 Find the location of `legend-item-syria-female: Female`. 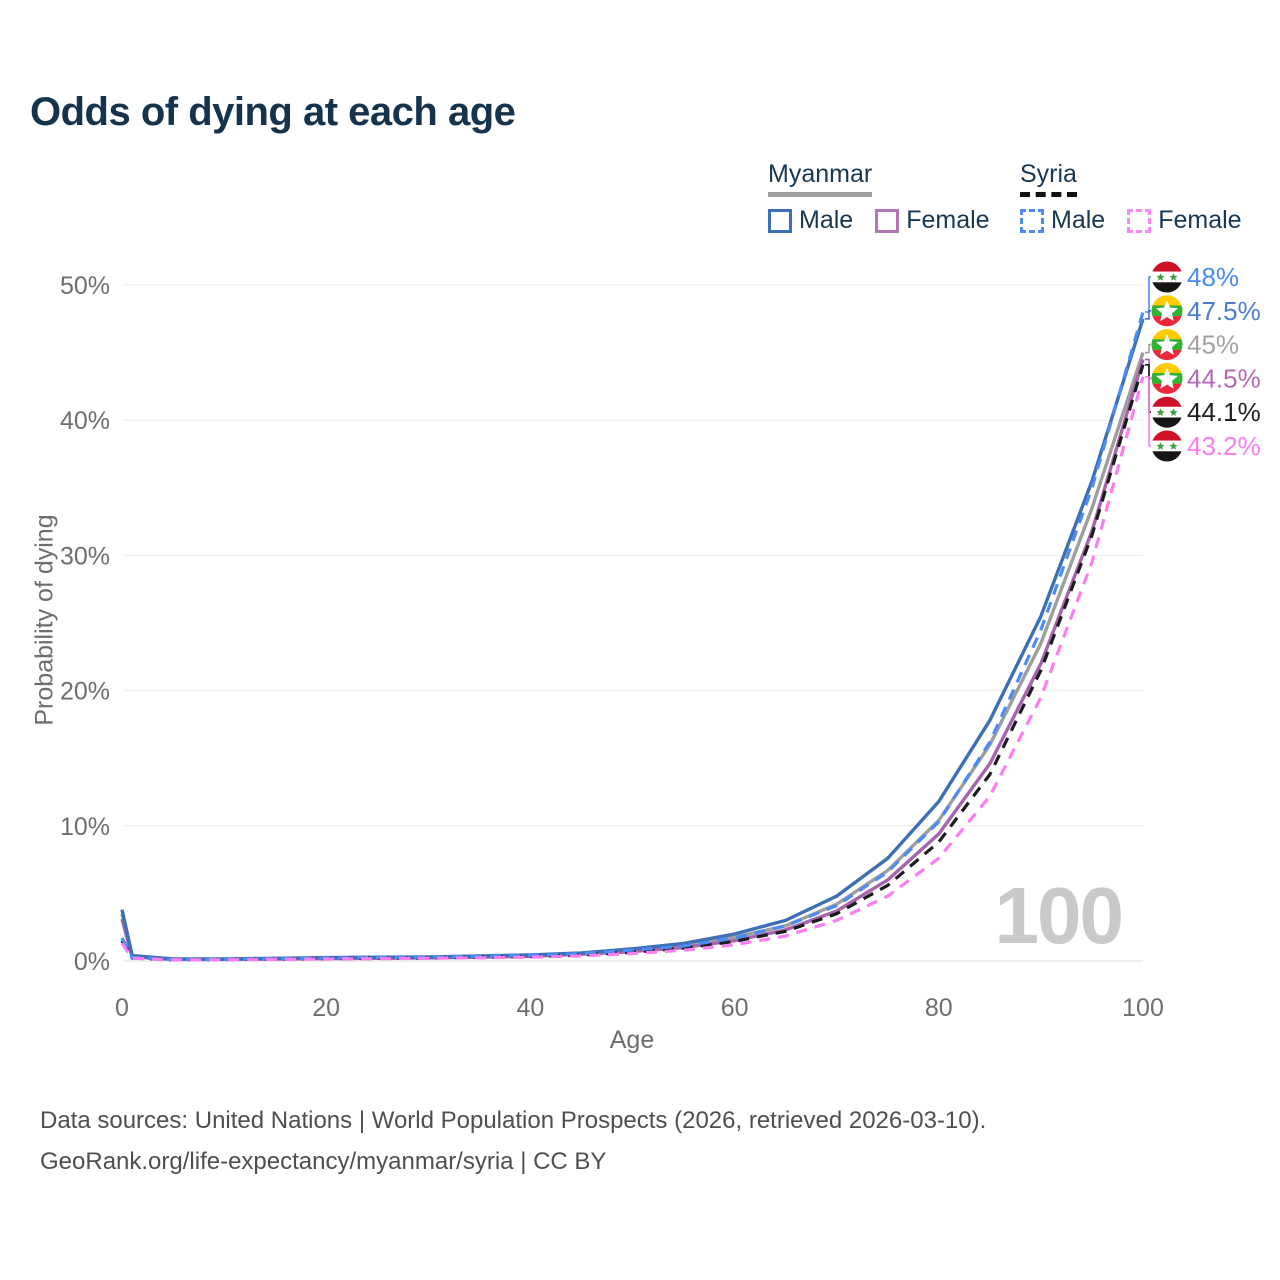

legend-item-syria-female: Female is located at coordinates (1184, 220).